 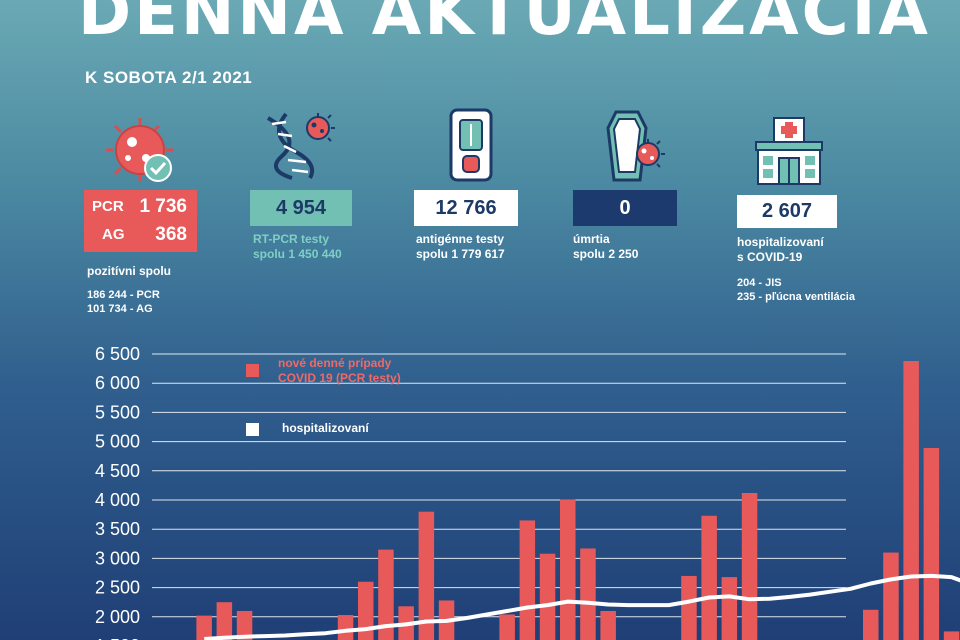 I want to click on hospitalized-line, so click(x=582, y=606).